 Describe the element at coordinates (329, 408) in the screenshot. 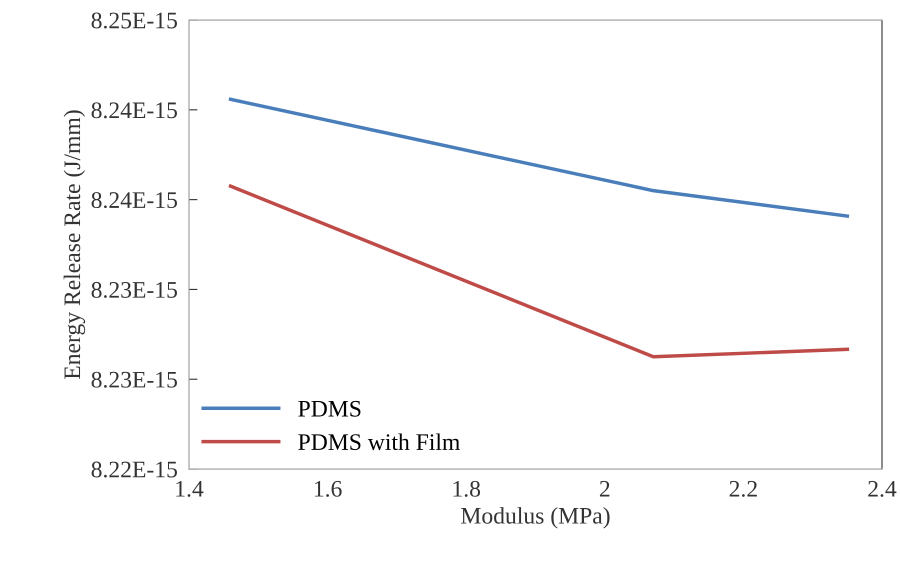

I see `legend-label: PDMS` at that location.